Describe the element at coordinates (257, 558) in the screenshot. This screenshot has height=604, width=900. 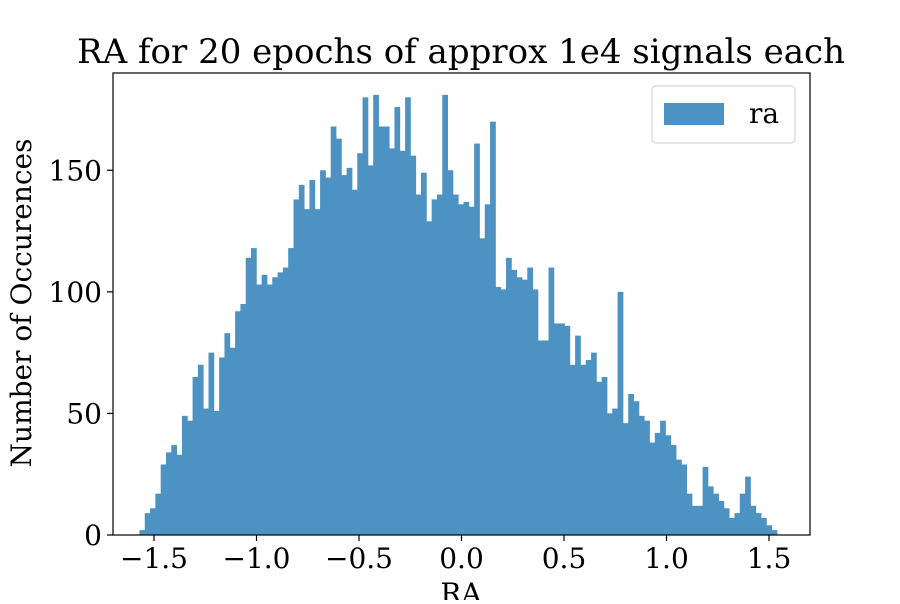
I see `x-tick-label: −1.0` at that location.